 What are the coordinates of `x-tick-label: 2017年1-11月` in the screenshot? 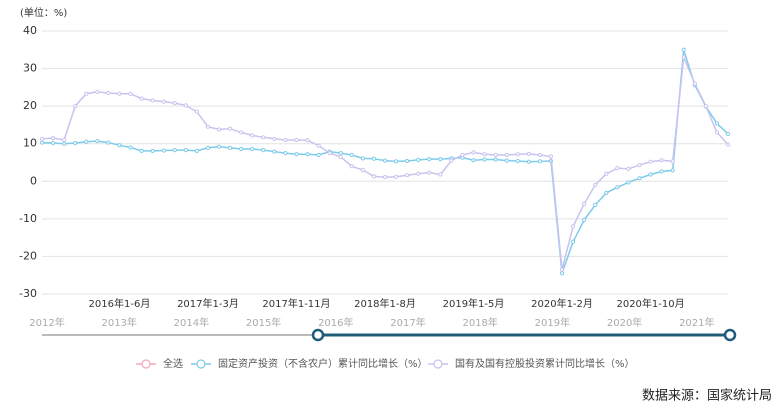 It's located at (296, 303).